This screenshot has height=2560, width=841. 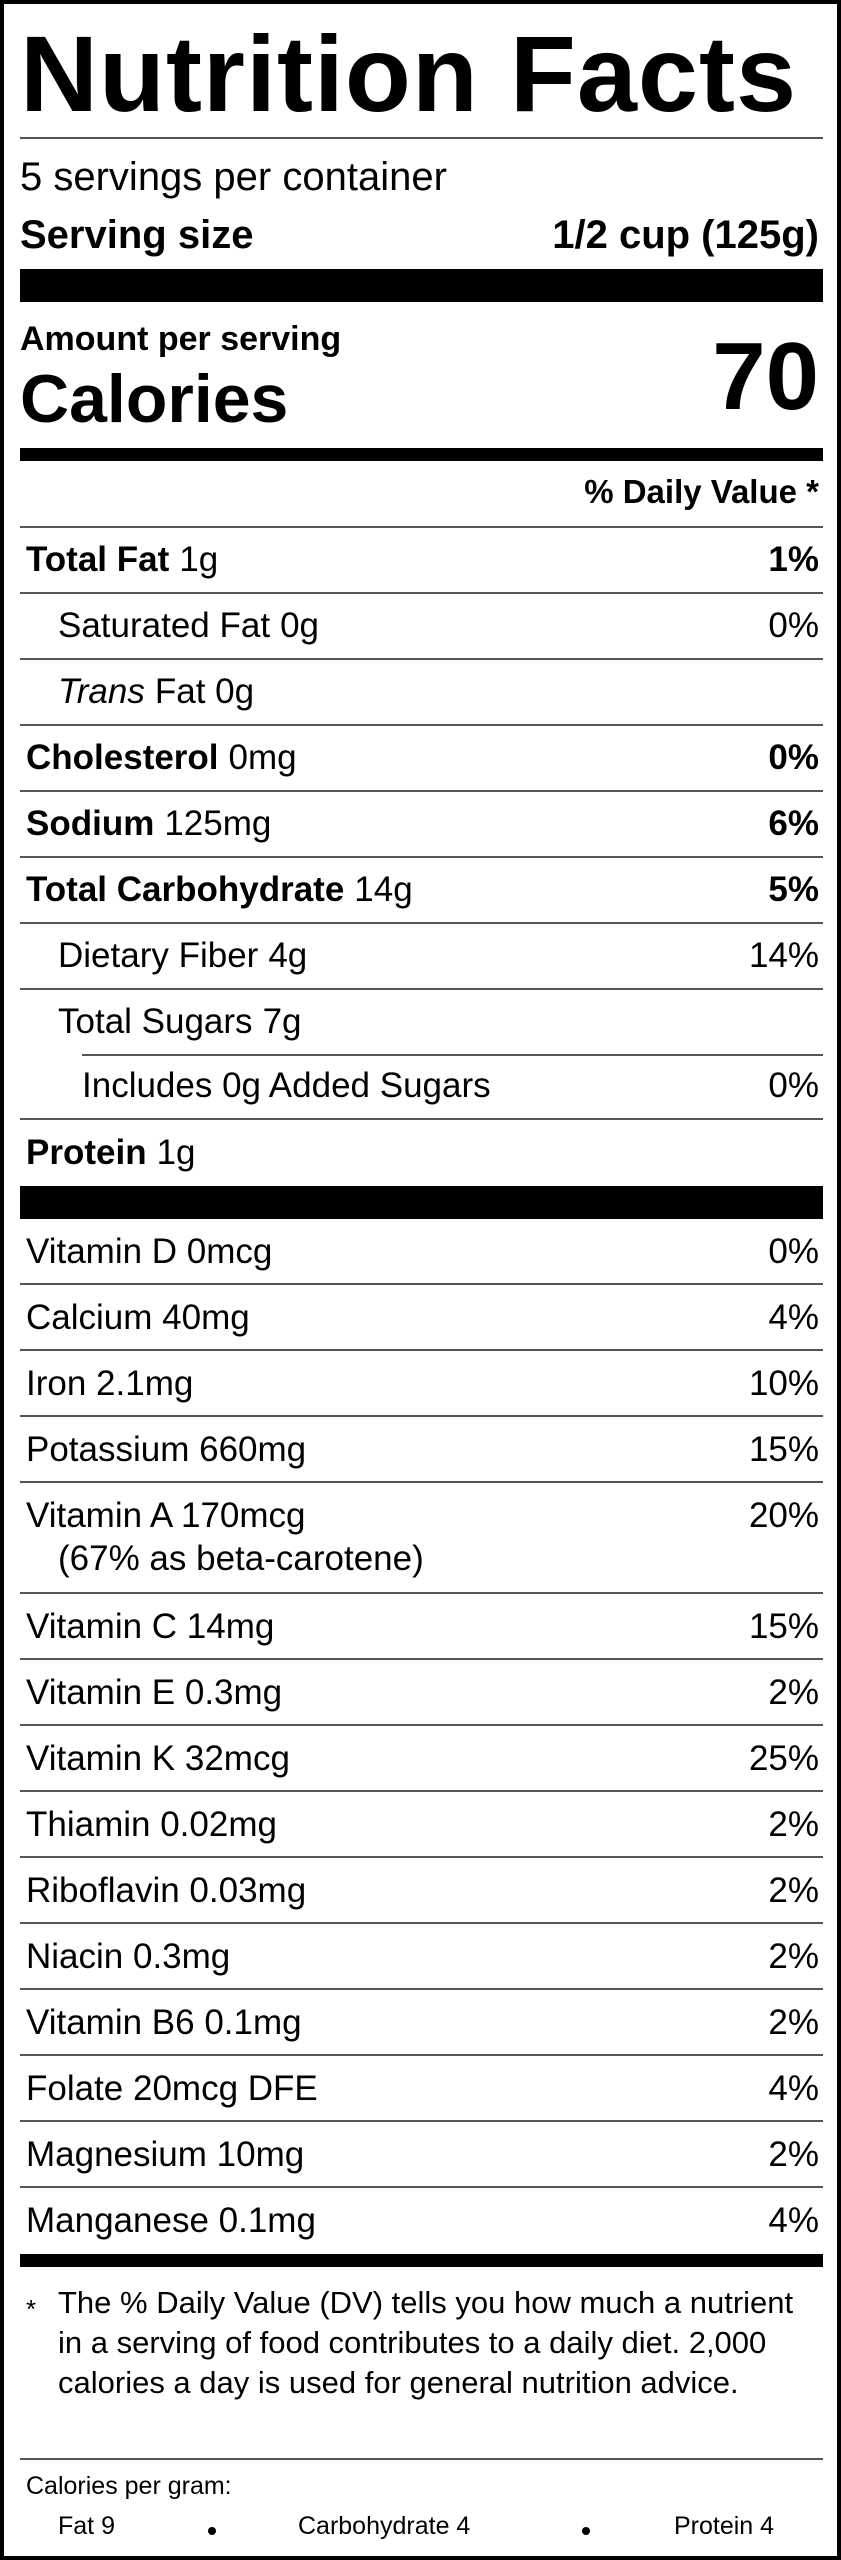 I want to click on vitamin-row: Manganese 0.1mg 4%, so click(x=421, y=2221).